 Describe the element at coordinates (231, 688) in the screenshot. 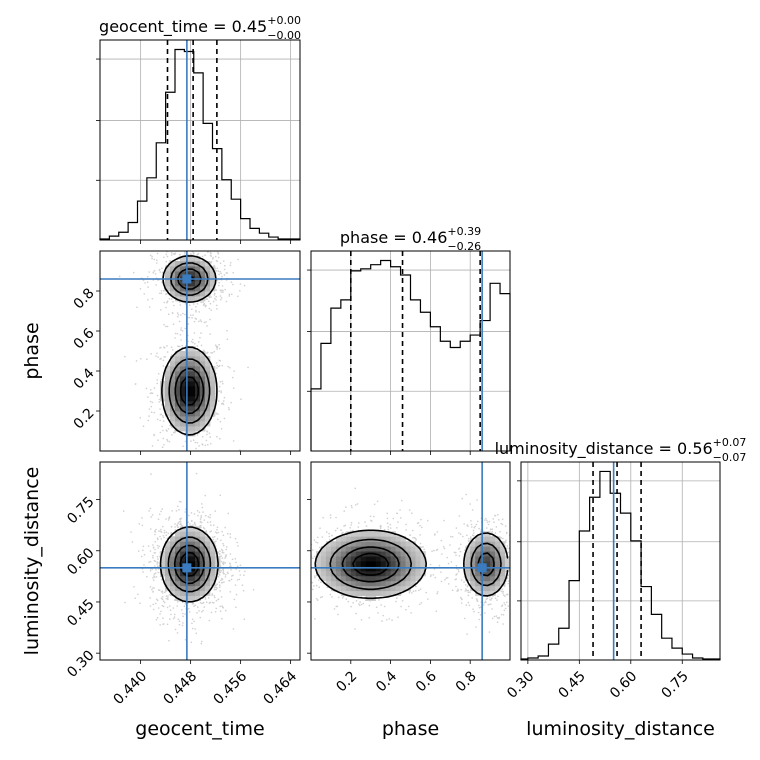

I see `x-tick-label: 0.456` at that location.